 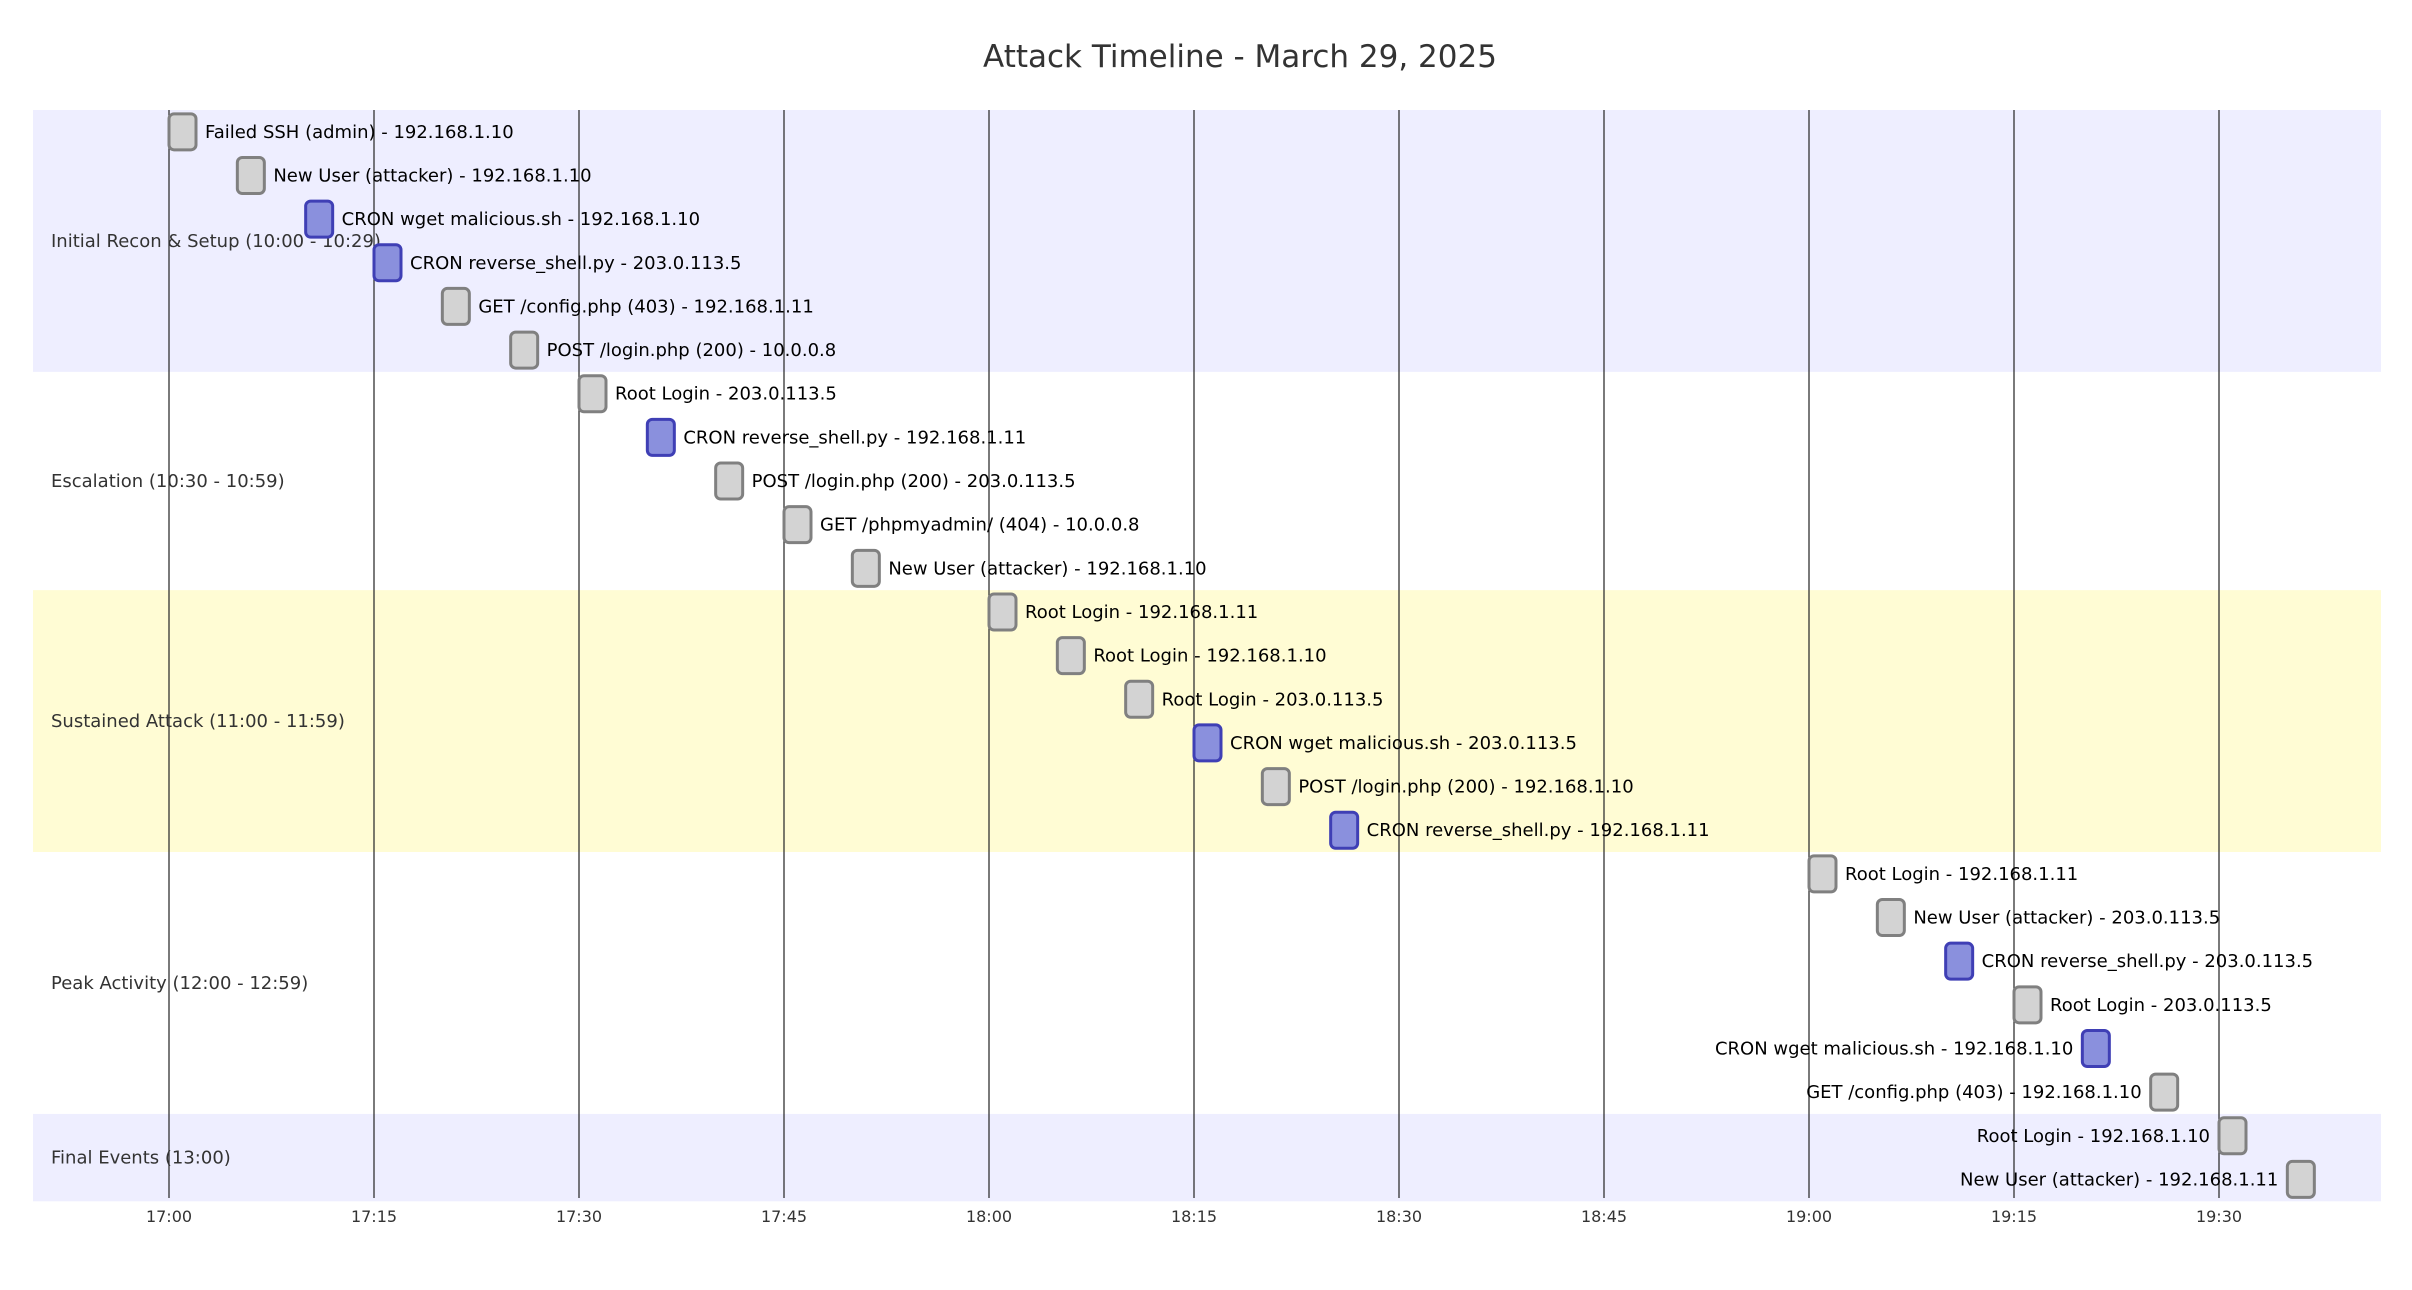 What do you see at coordinates (168, 481) in the screenshot?
I see `section-label: Escalation (10:30 - 10:59)` at bounding box center [168, 481].